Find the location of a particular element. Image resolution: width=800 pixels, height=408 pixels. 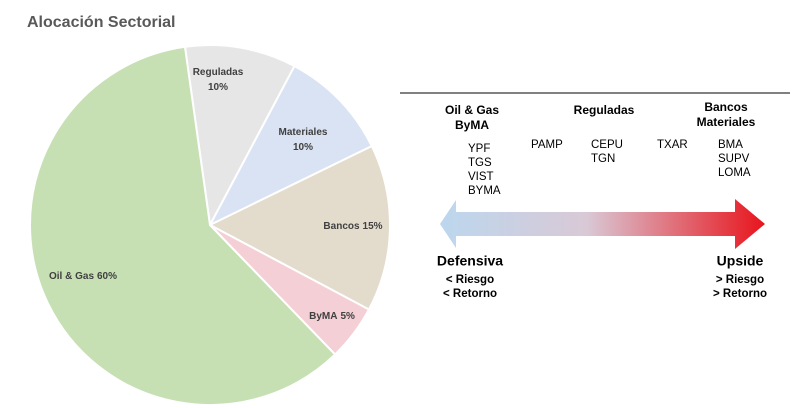

category-label: ByMA is located at coordinates (323, 316).